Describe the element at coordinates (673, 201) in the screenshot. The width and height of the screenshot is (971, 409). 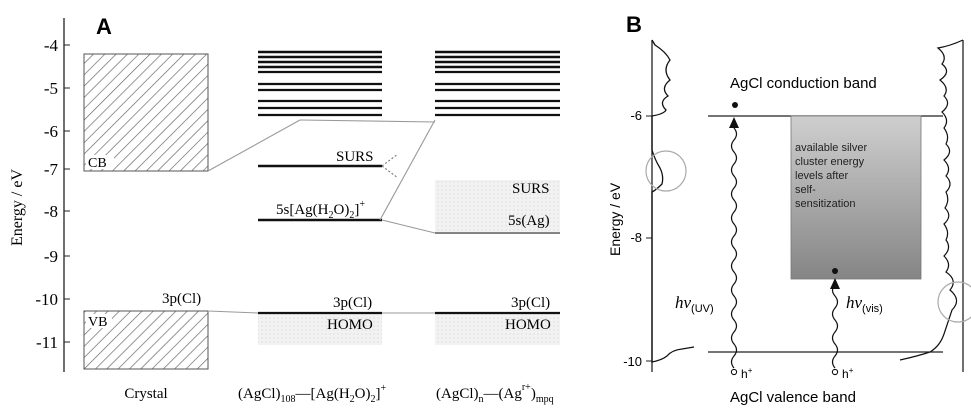
I see `dos-curve-left` at that location.